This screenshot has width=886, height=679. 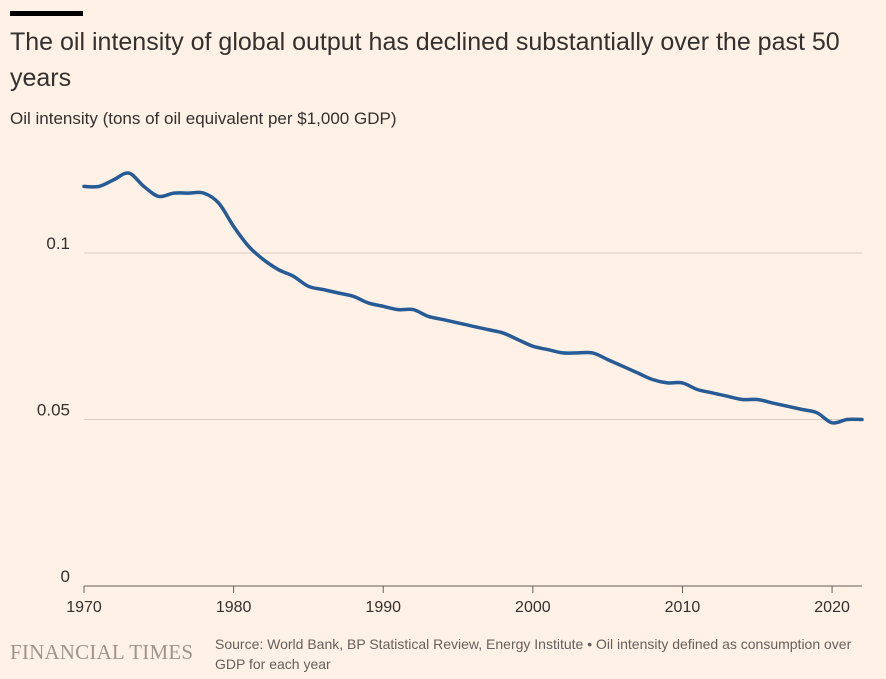 I want to click on x-tick-label: 1990, so click(x=383, y=607).